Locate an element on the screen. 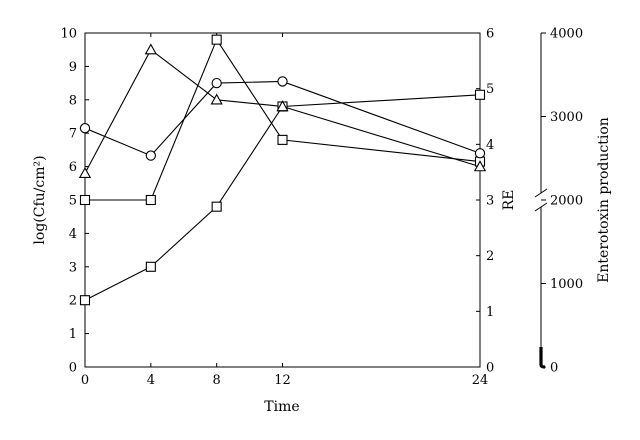 This screenshot has height=440, width=640. y-tick-label: 3 is located at coordinates (73, 267).